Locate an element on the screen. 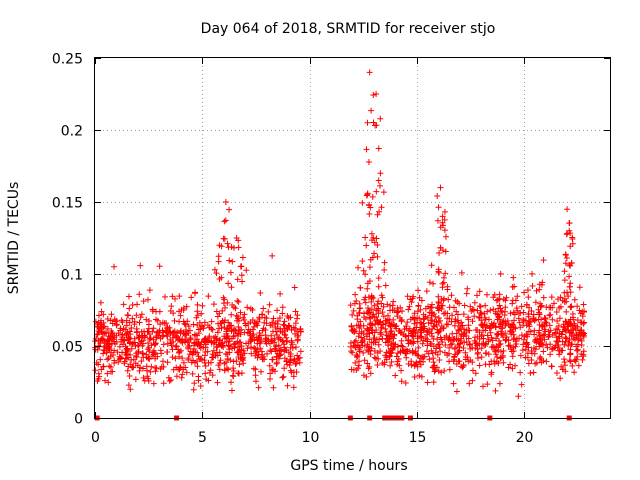 Image resolution: width=640 pixels, height=480 pixels. y-axis-label: SRMTID / TECUs is located at coordinates (14, 238).